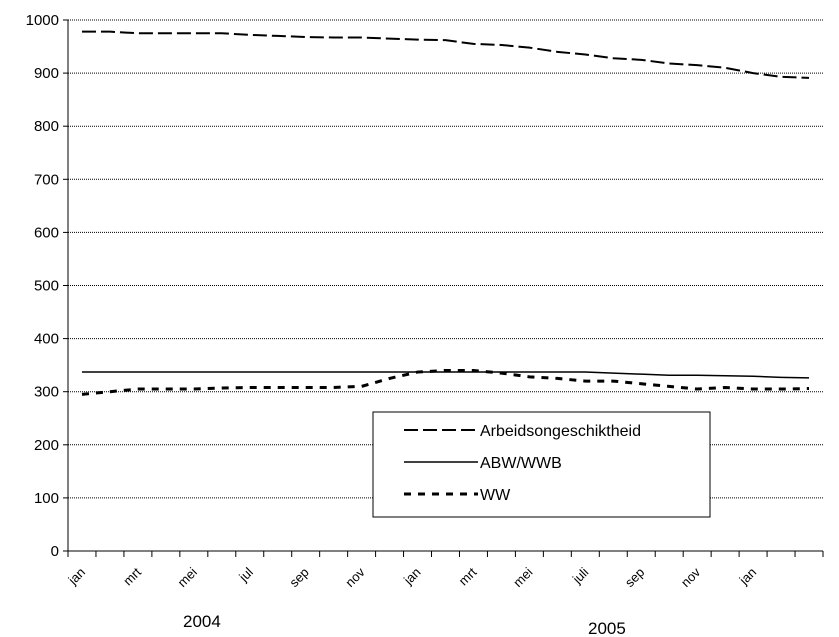 Image resolution: width=839 pixels, height=637 pixels. What do you see at coordinates (580, 575) in the screenshot?
I see `x-tick-label-juli: juli` at bounding box center [580, 575].